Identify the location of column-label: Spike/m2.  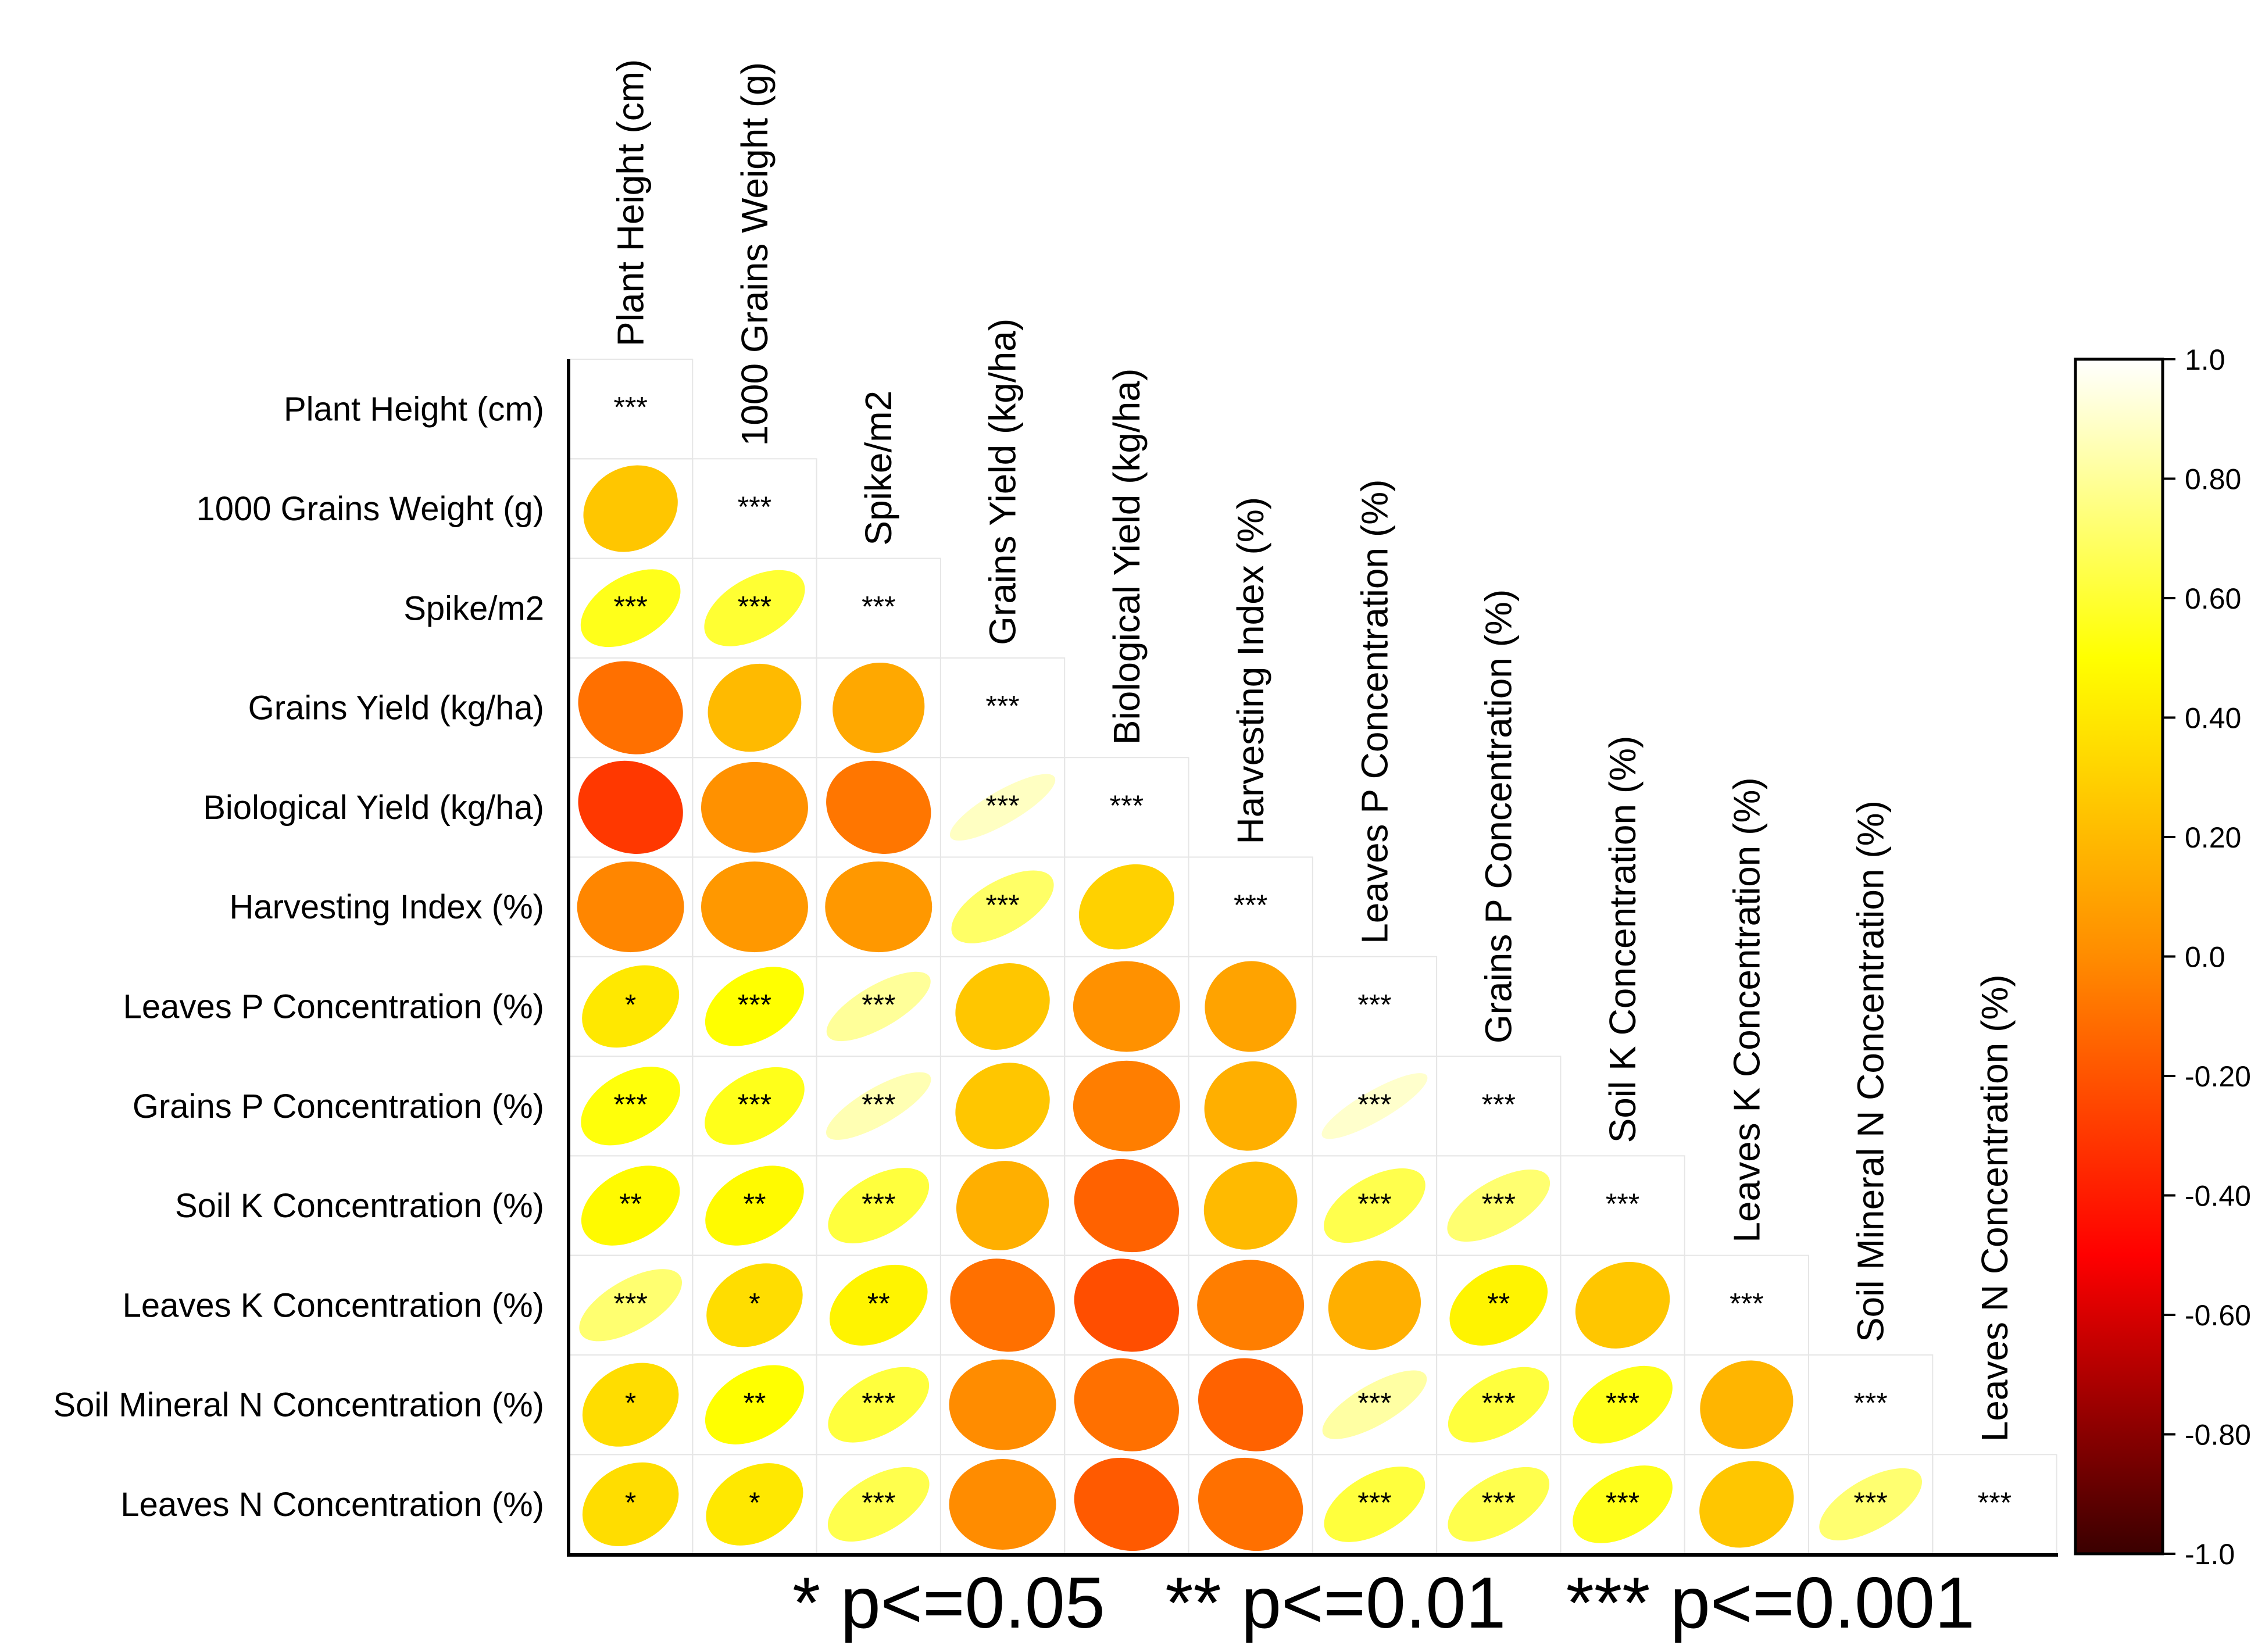
(878, 468).